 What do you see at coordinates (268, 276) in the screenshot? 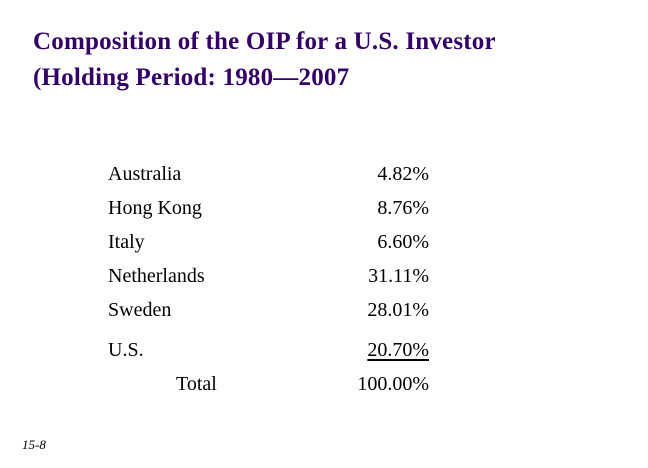
I see `table-row: Netherlands 31.11%` at bounding box center [268, 276].